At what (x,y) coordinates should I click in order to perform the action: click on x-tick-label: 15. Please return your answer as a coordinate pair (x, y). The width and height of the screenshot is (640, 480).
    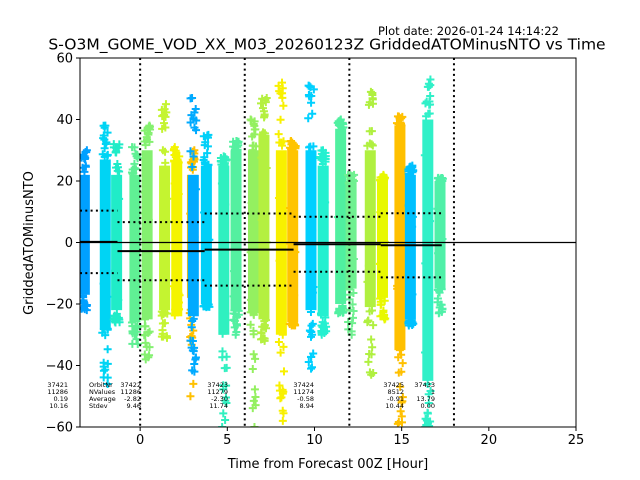
    Looking at the image, I should click on (401, 440).